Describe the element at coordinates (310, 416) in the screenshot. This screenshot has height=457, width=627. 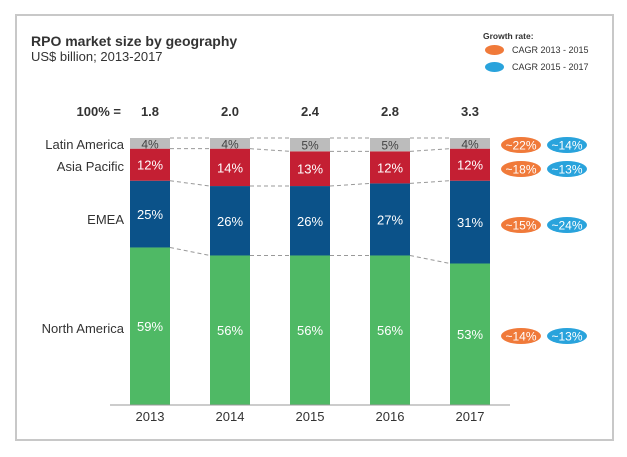
I see `x-tick-label: 2015` at that location.